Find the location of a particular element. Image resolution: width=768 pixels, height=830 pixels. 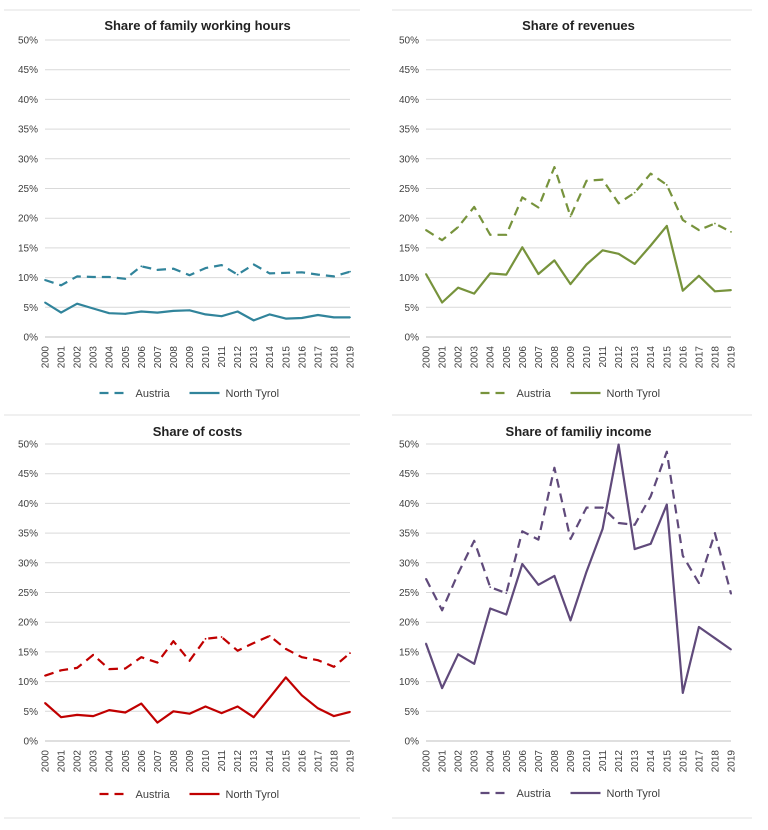

y-tick-label: 15% is located at coordinates (28, 248).